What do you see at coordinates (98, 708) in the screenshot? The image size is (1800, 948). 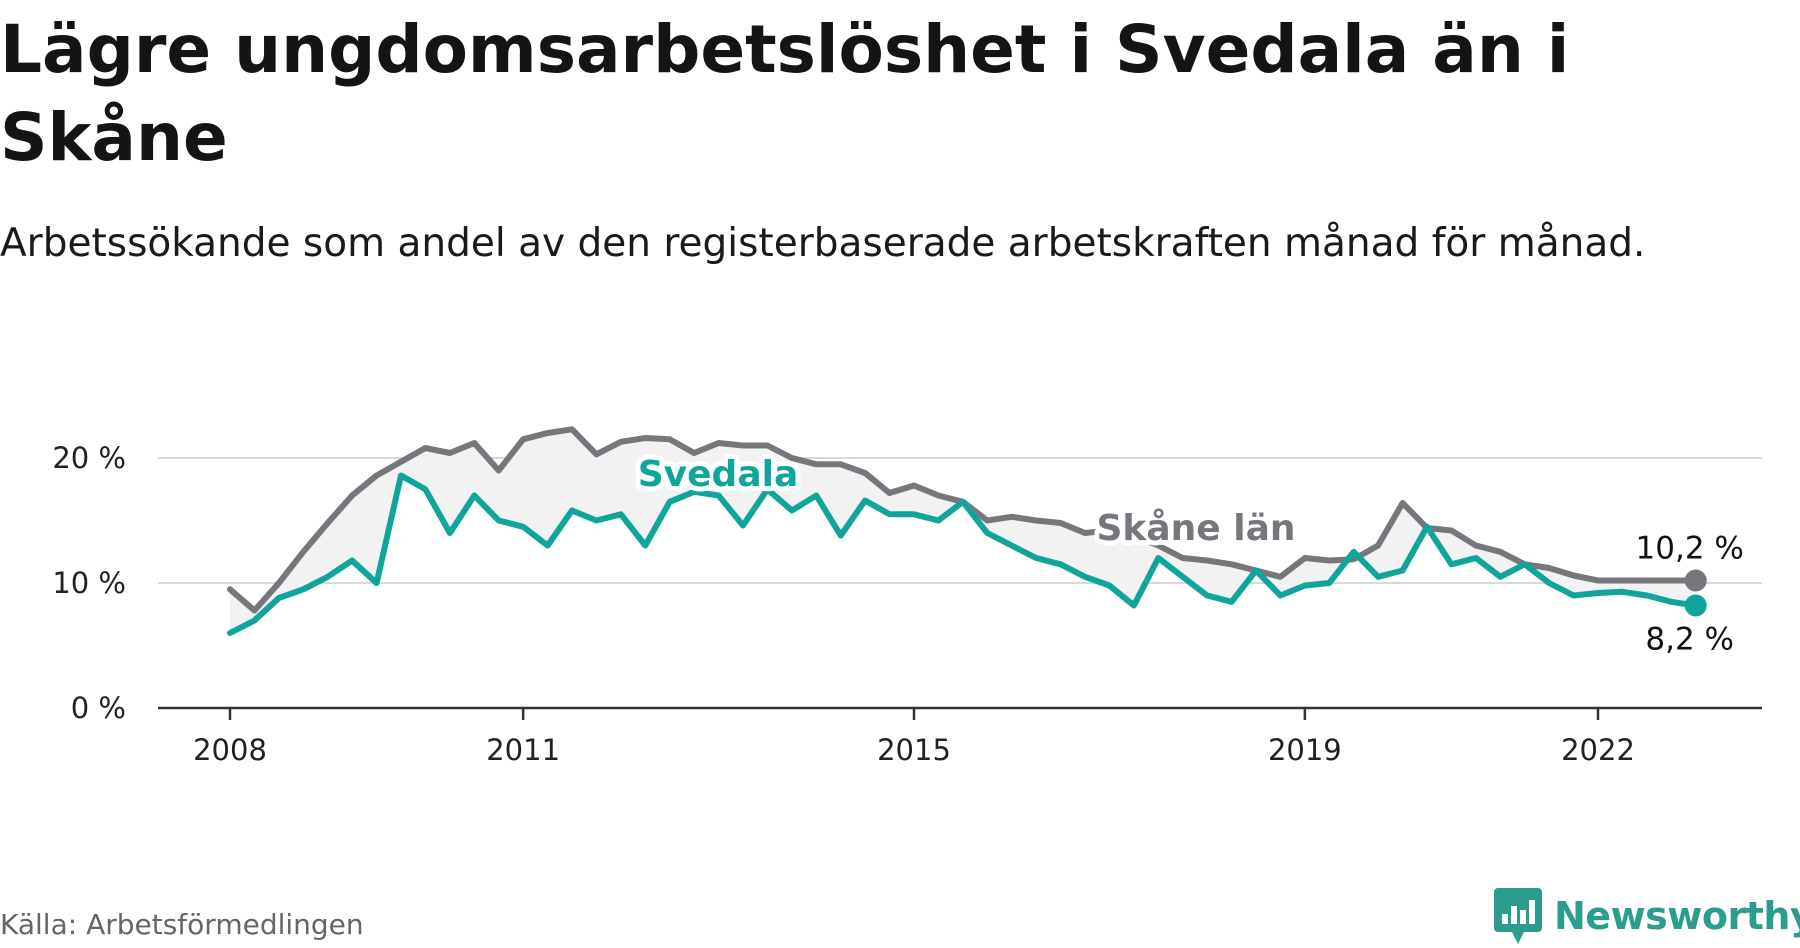 I see `y-tick-label: 0 %` at bounding box center [98, 708].